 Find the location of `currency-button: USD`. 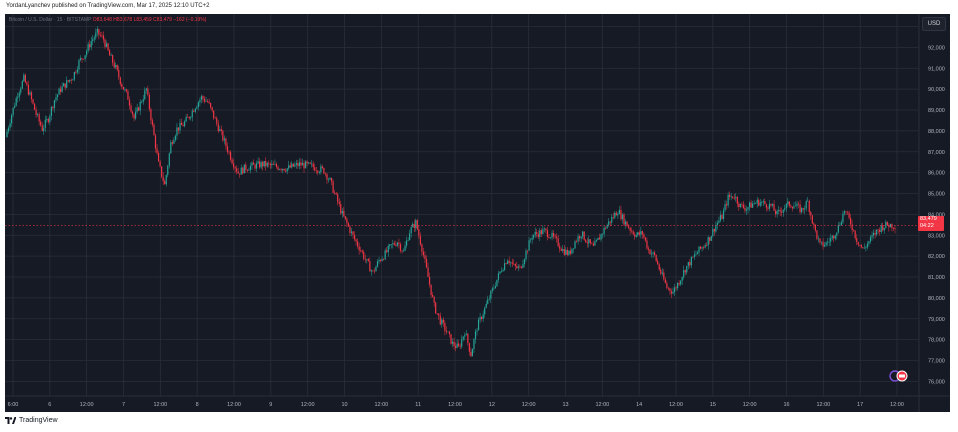

currency-button: USD is located at coordinates (934, 24).